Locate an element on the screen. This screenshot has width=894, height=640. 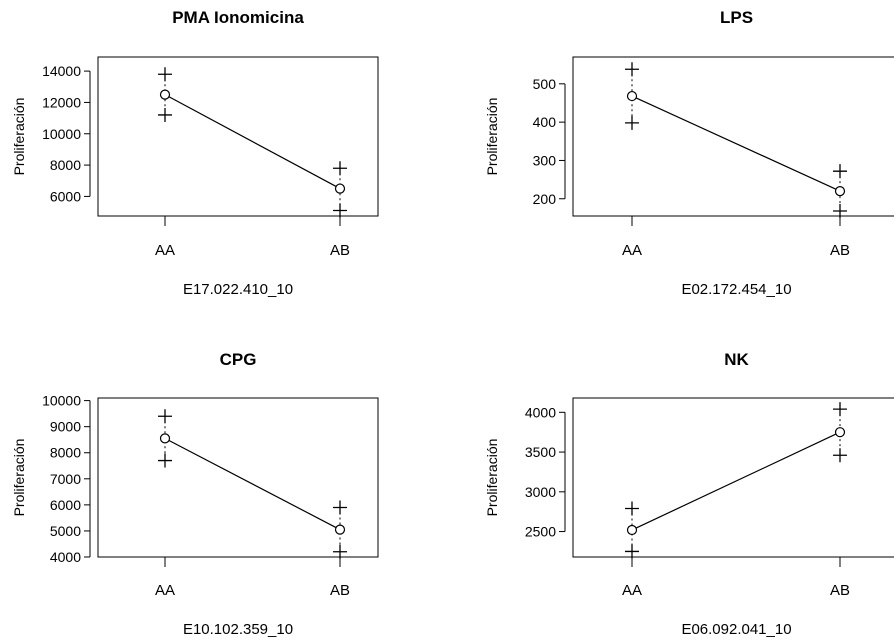
y-tick-label: 500 is located at coordinates (545, 84).